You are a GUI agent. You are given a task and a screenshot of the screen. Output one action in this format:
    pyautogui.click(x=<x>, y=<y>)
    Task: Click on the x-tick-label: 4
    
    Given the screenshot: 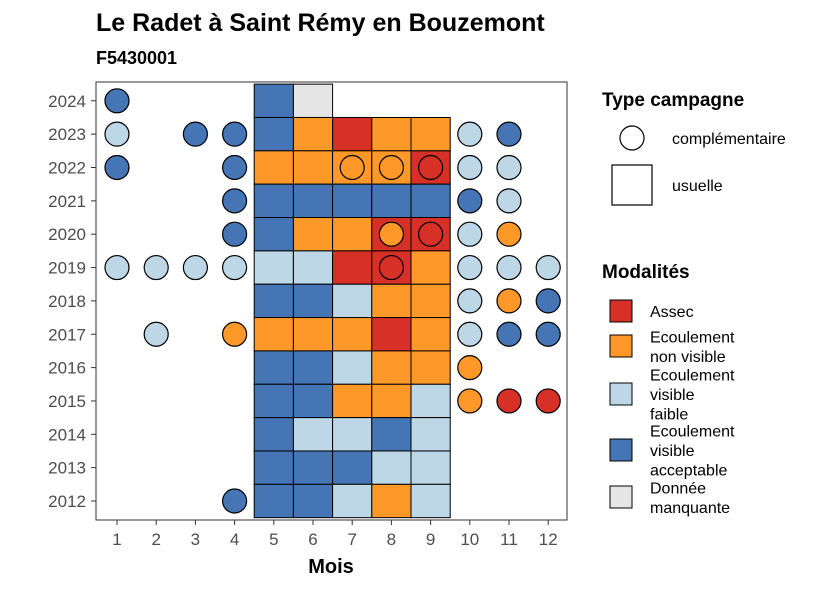 What is the action you would take?
    pyautogui.click(x=234, y=539)
    